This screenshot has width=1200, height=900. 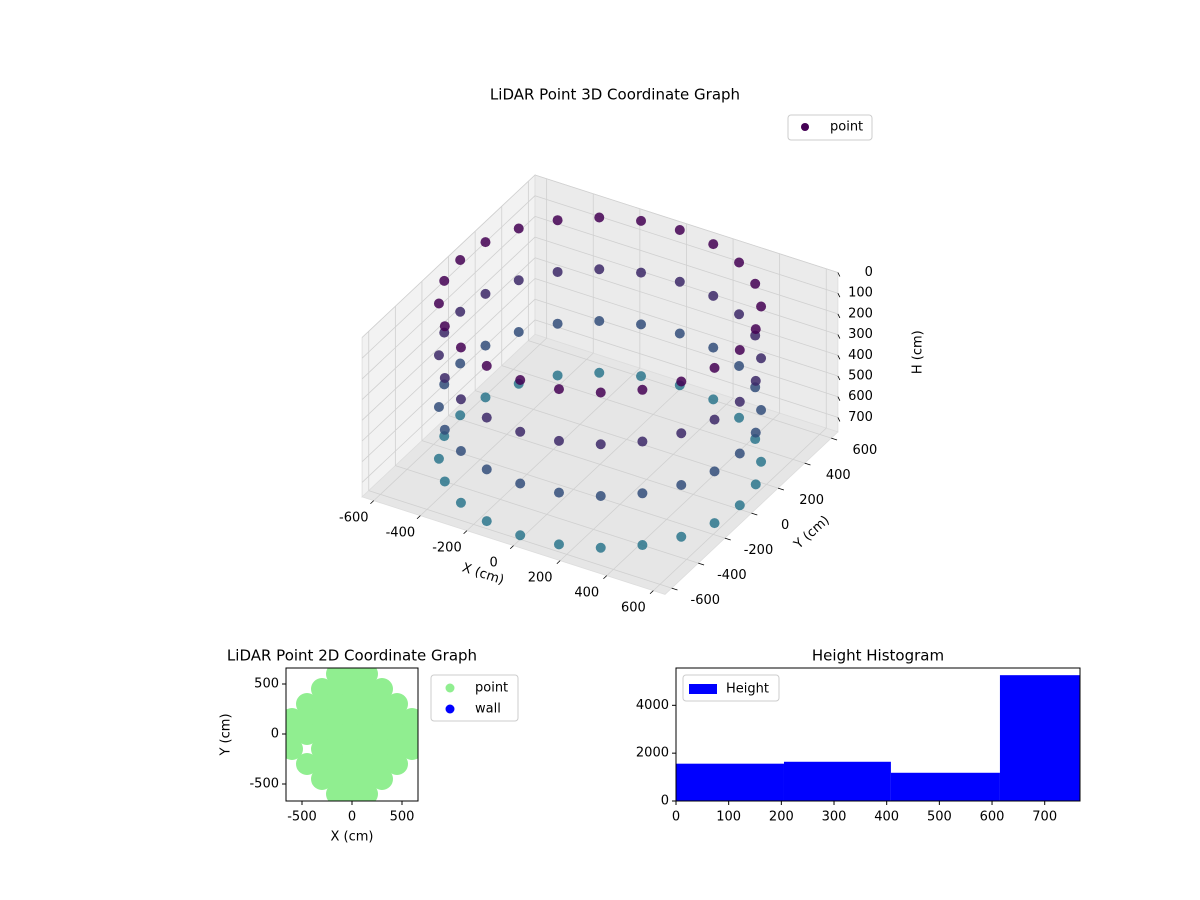 I want to click on z-tick-label: 0, so click(x=869, y=272).